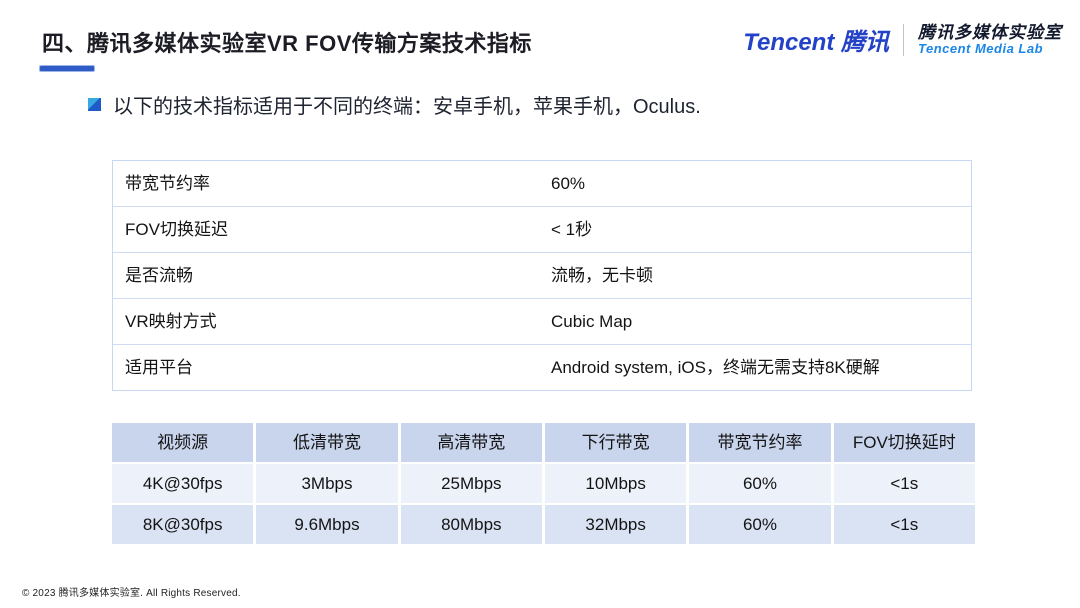 The height and width of the screenshot is (608, 1080). Describe the element at coordinates (407, 107) in the screenshot. I see `bullet-text: 以下的技术指标适用于不同的终端：安卓手机，苹果手机，Oculus.` at that location.